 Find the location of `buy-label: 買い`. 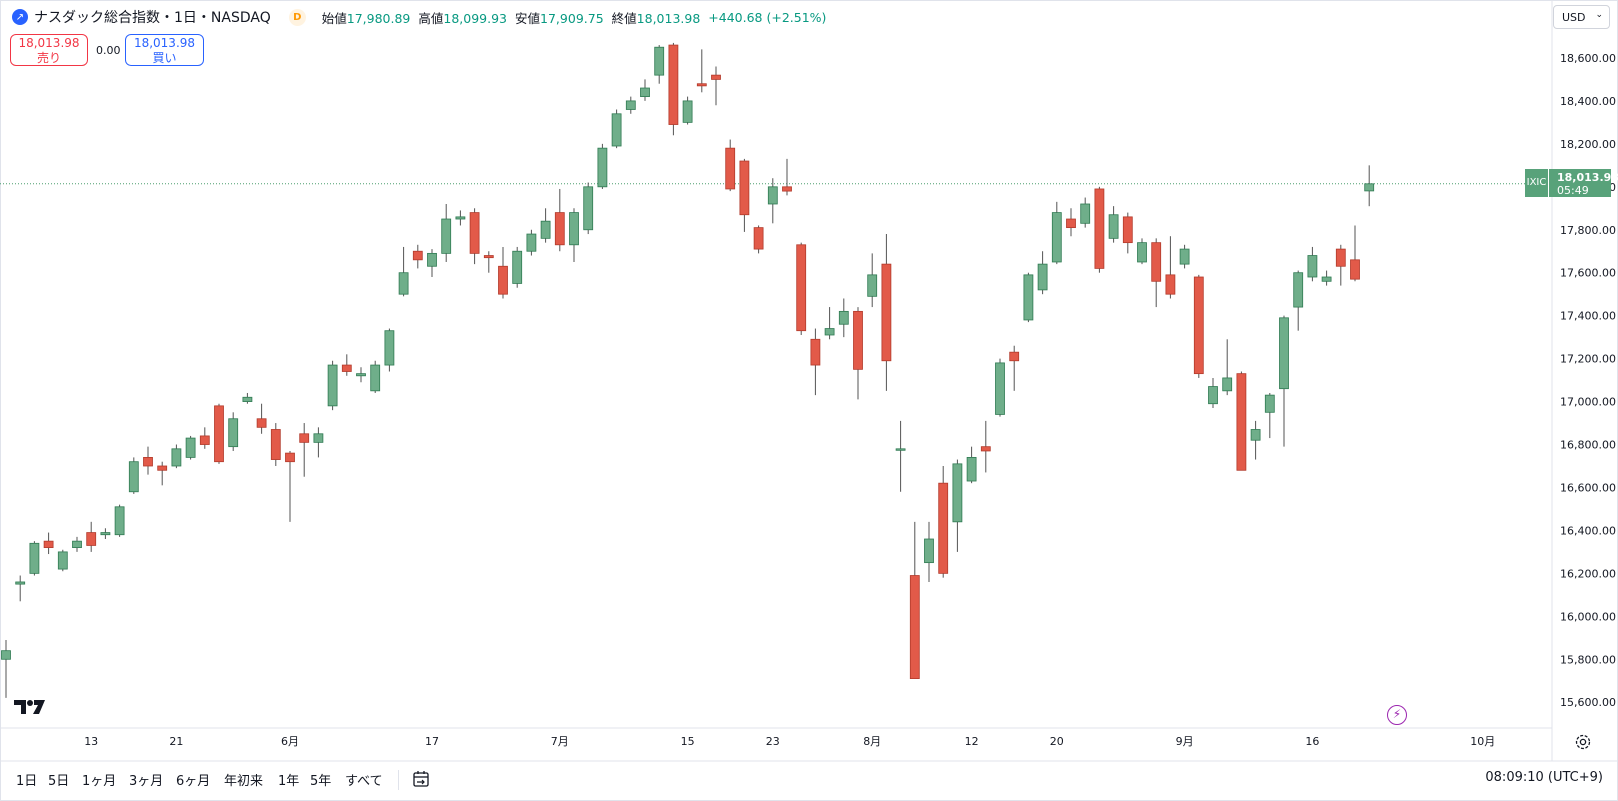

buy-label: 買い is located at coordinates (164, 58).